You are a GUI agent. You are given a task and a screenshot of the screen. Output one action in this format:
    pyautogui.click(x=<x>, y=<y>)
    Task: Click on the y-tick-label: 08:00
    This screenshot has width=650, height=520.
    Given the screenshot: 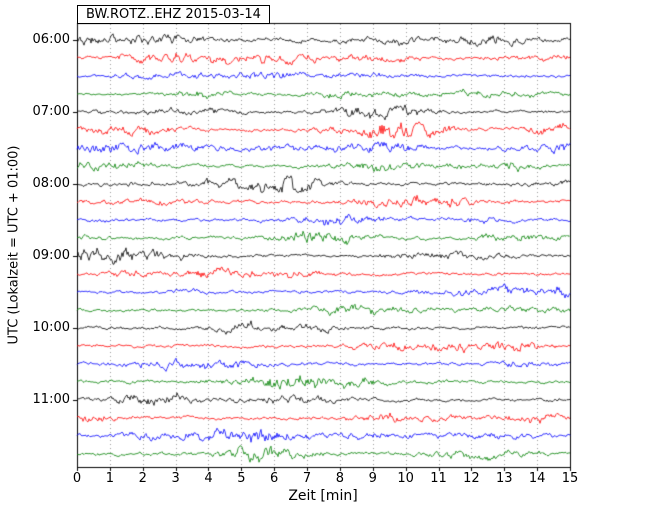 What is the action you would take?
    pyautogui.click(x=51, y=183)
    